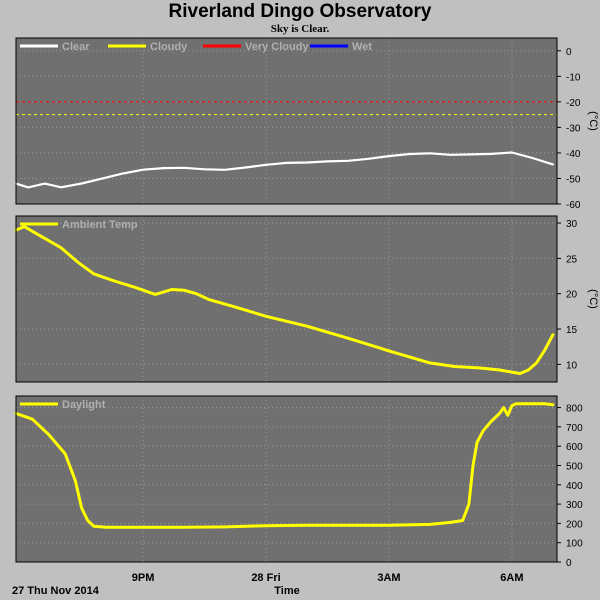 The image size is (600, 600). Describe the element at coordinates (572, 365) in the screenshot. I see `ambient-y-tick-label: 10` at that location.